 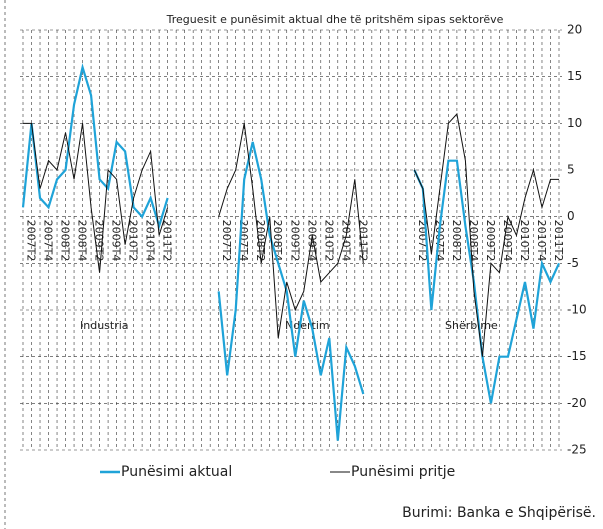 I want to click on y-tick-label: -20, so click(x=577, y=403).